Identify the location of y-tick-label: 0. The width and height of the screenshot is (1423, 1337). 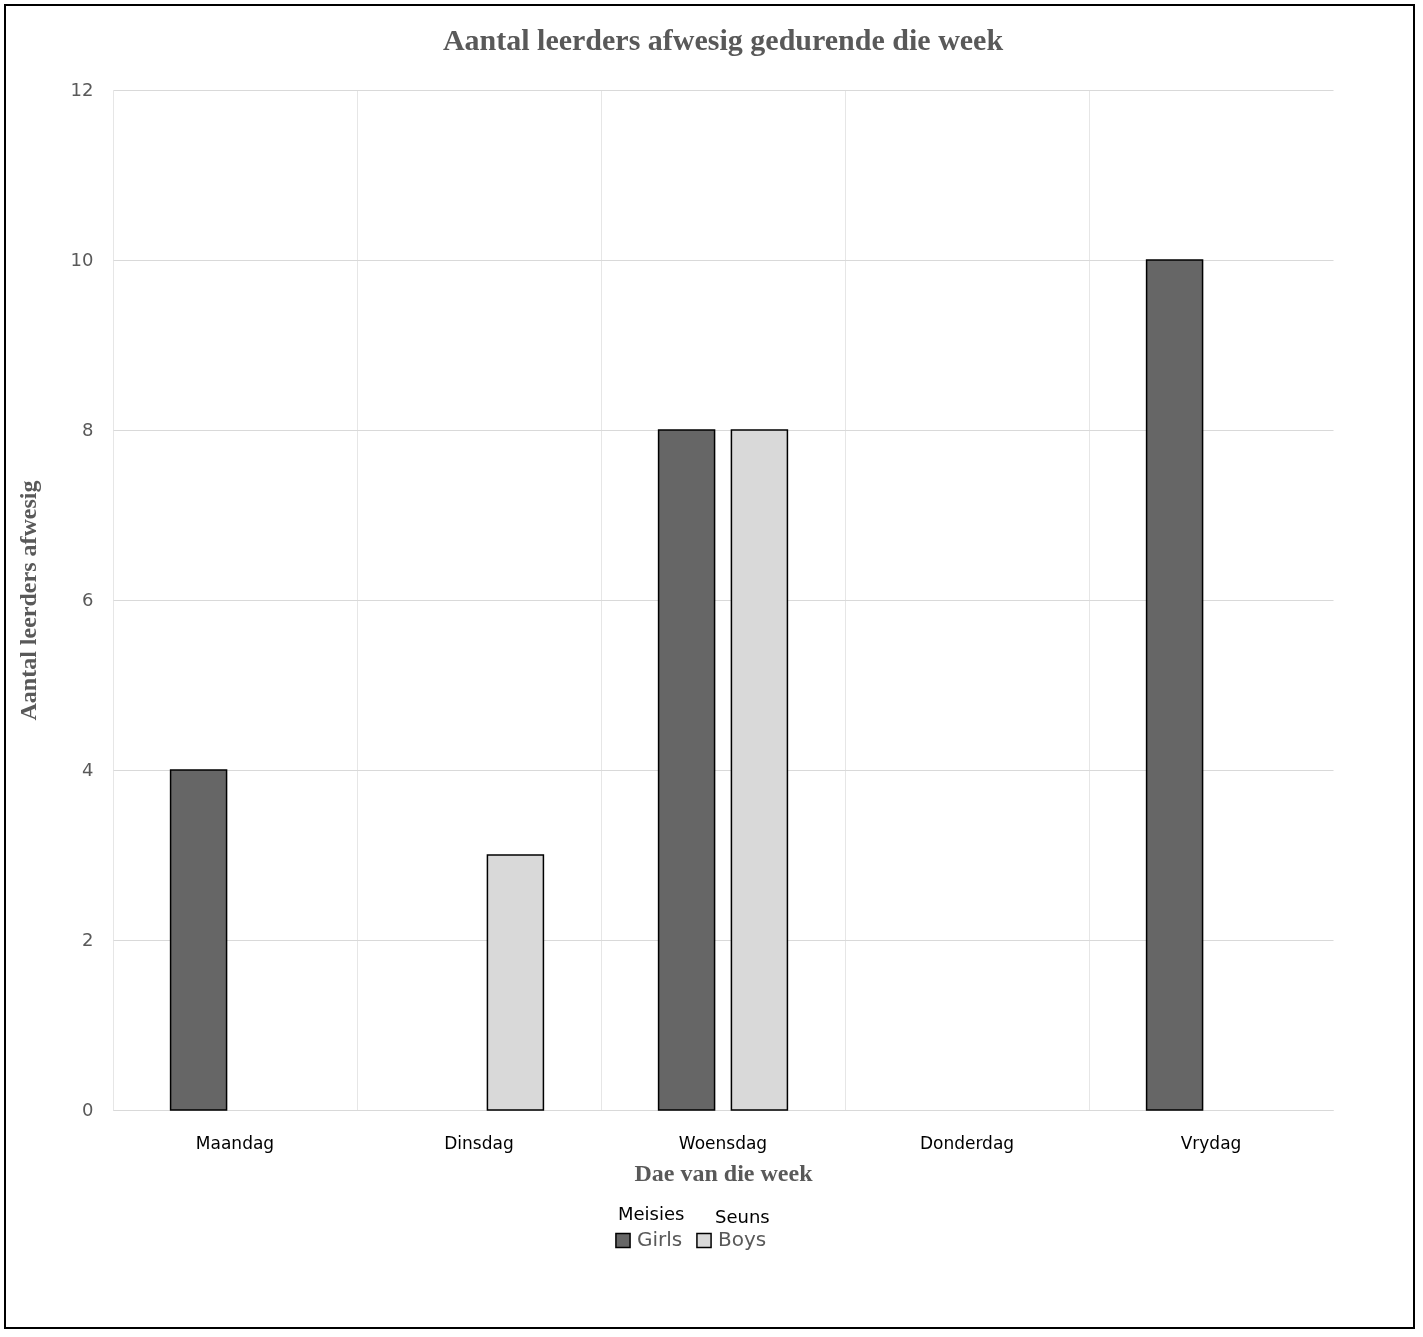
(88, 1109).